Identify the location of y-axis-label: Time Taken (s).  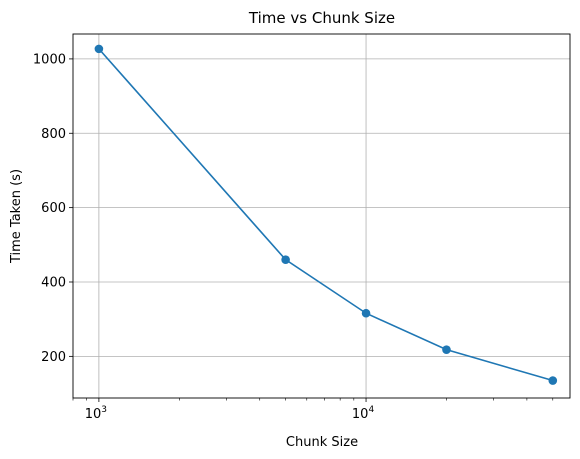
(16, 216).